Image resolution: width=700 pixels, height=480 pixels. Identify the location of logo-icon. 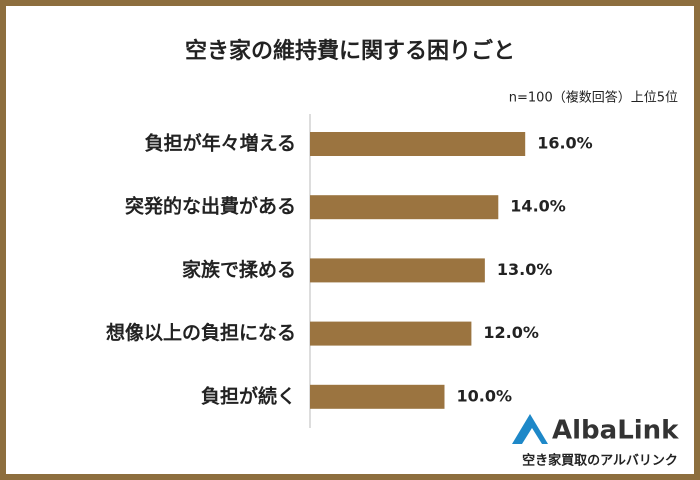
(530, 429).